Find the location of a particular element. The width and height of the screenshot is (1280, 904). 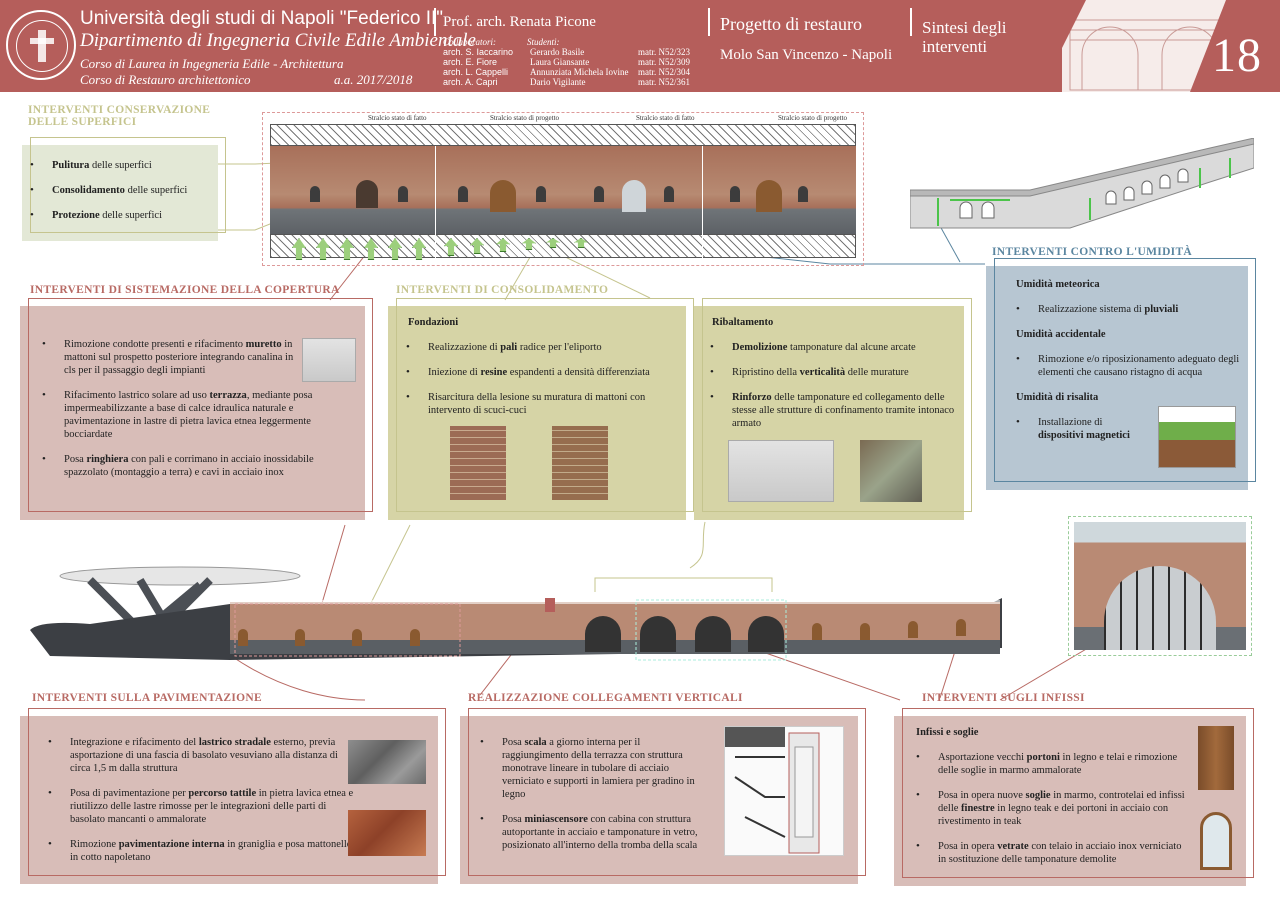

elevation-strip is located at coordinates (563, 192).